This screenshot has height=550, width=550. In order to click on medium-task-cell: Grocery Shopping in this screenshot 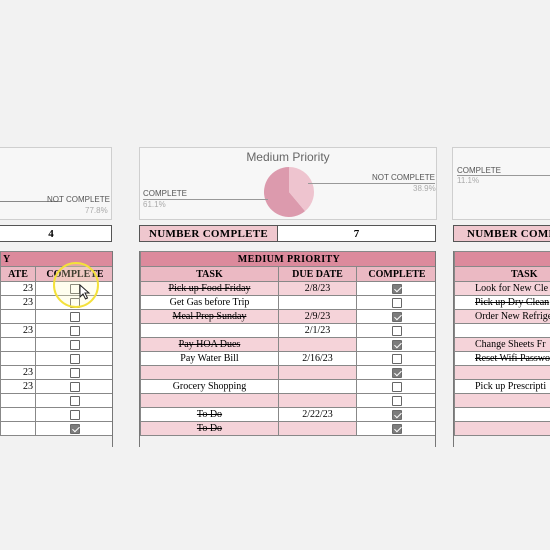, I will do `click(209, 386)`.